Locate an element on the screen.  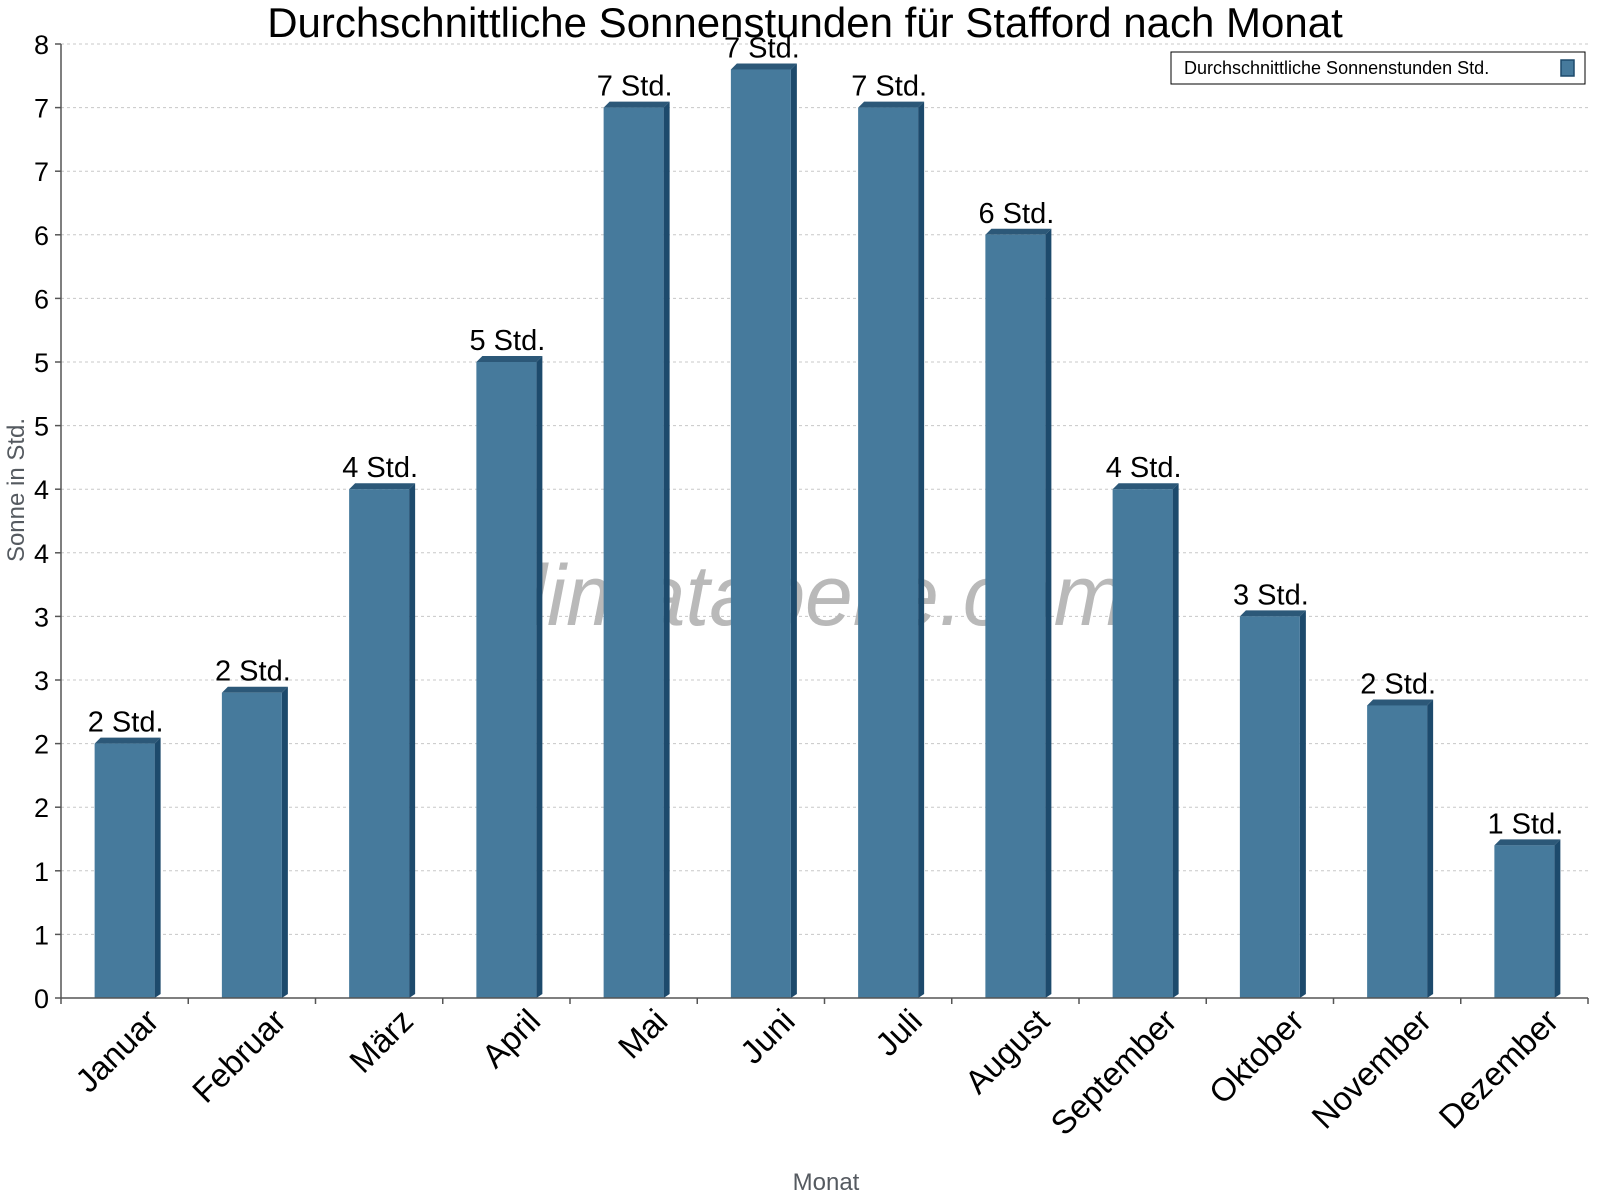
legend-box is located at coordinates (1378, 68).